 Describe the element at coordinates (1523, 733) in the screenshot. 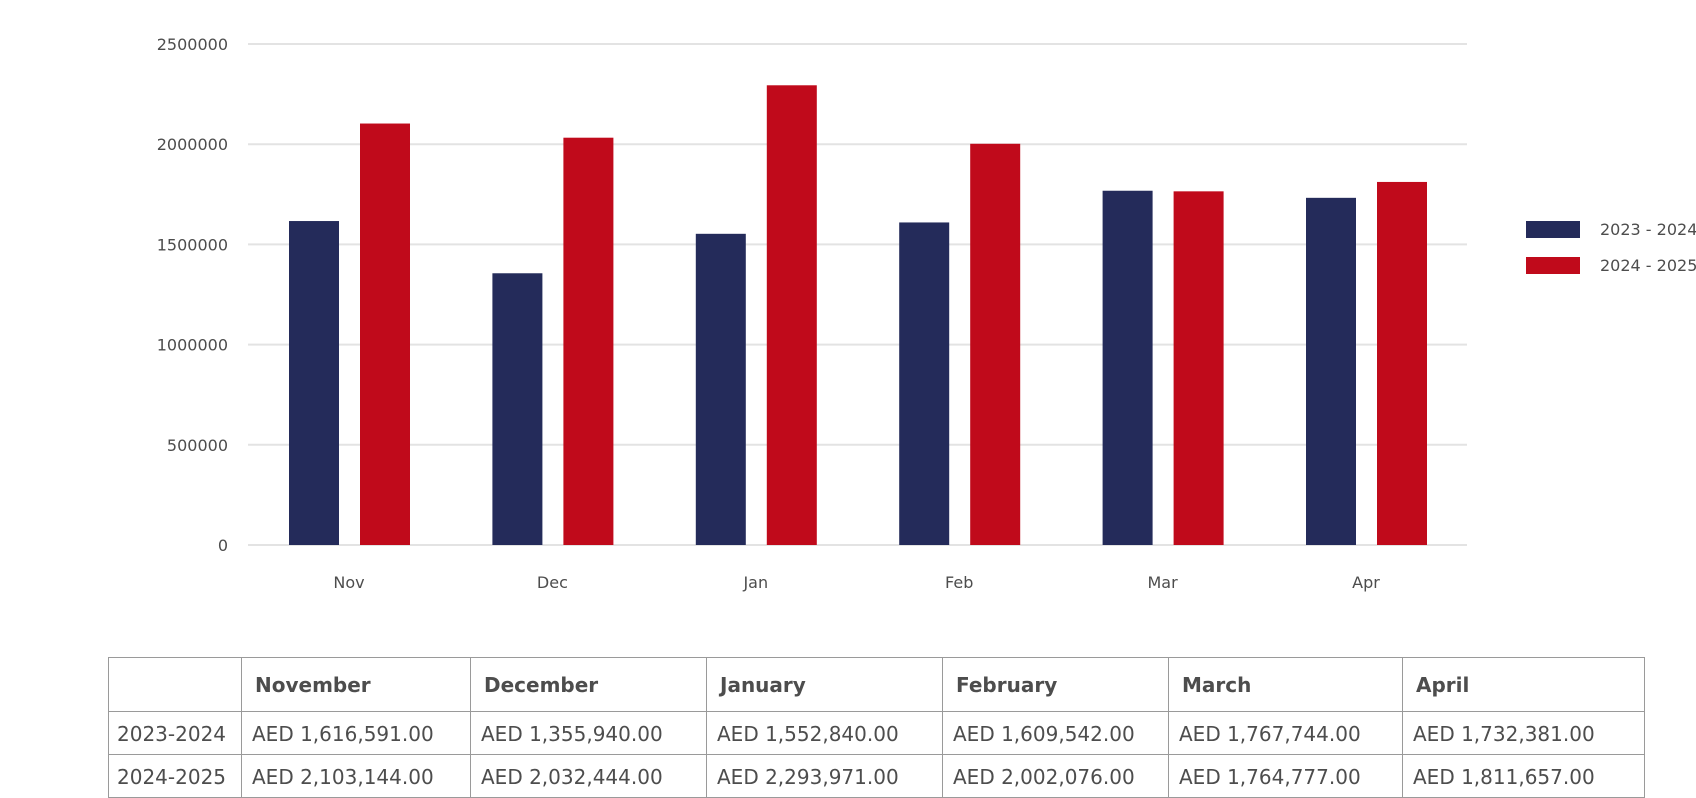

I see `table-cell: AED 1,732,381.00` at that location.